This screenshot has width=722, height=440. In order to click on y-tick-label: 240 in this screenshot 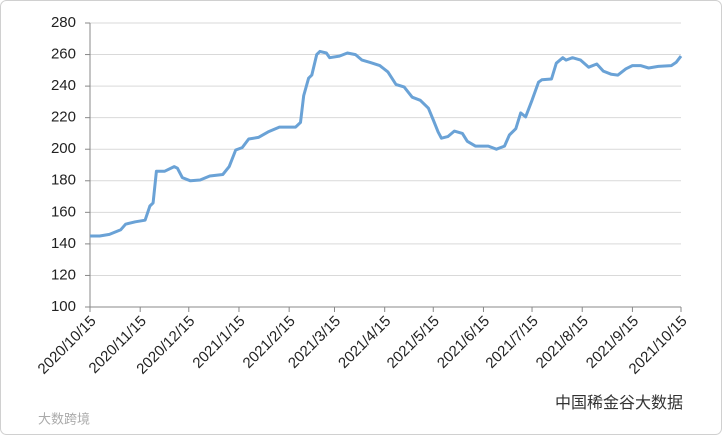, I will do `click(63, 85)`.